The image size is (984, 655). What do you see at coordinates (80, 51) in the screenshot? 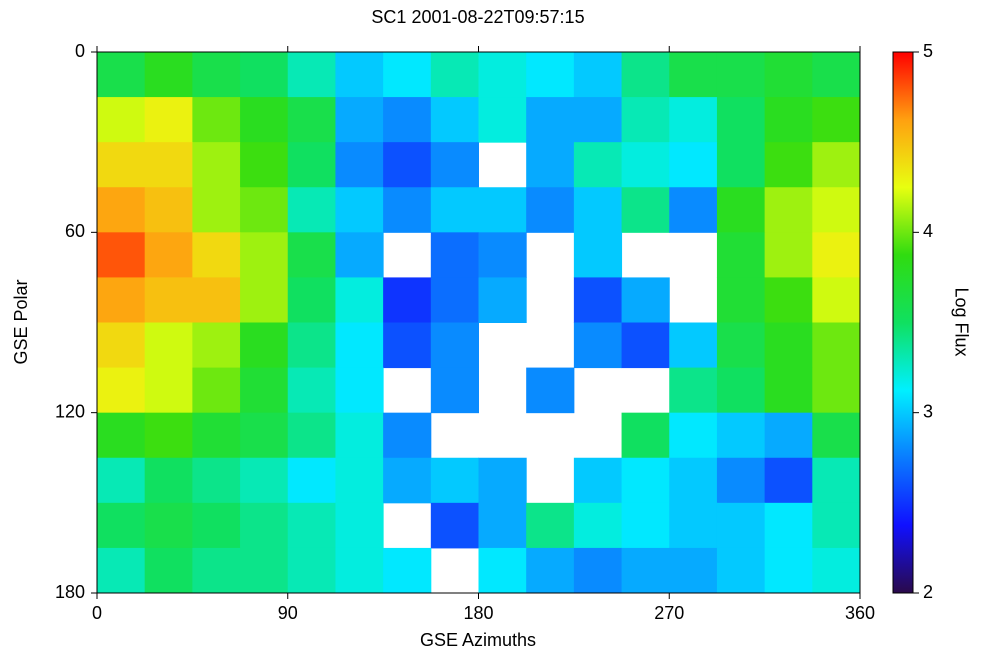
I see `y-tick-label: 0` at bounding box center [80, 51].